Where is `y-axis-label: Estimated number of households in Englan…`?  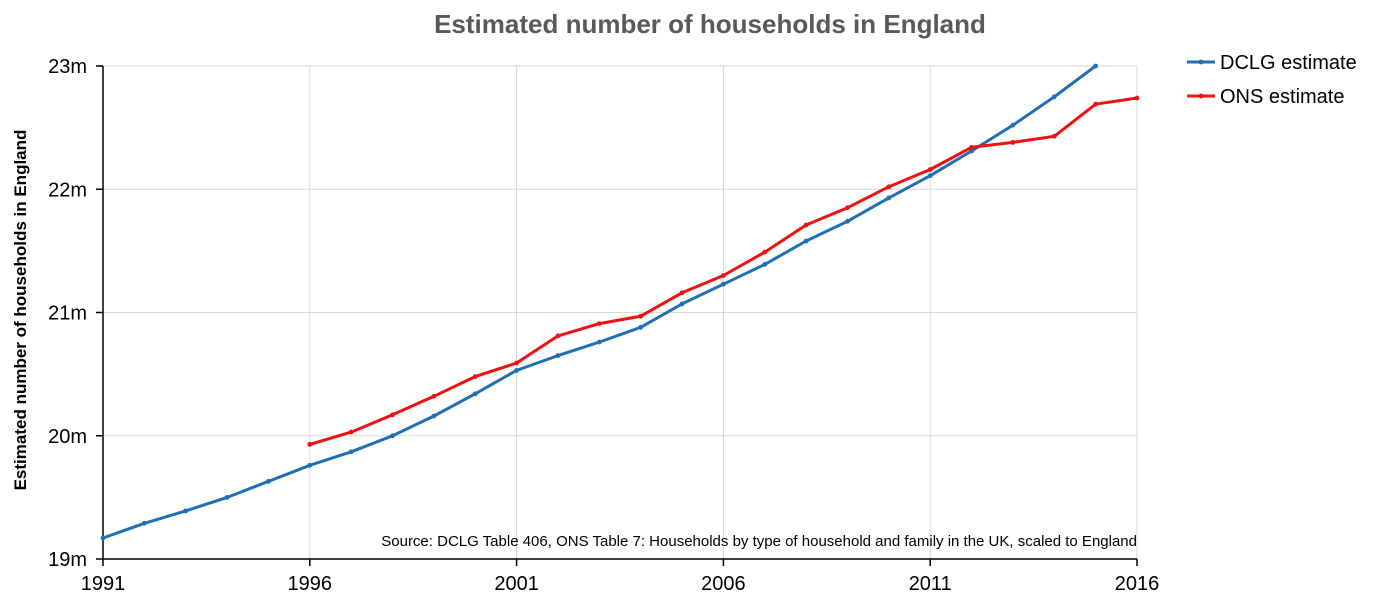 y-axis-label: Estimated number of households in Englan… is located at coordinates (20, 310).